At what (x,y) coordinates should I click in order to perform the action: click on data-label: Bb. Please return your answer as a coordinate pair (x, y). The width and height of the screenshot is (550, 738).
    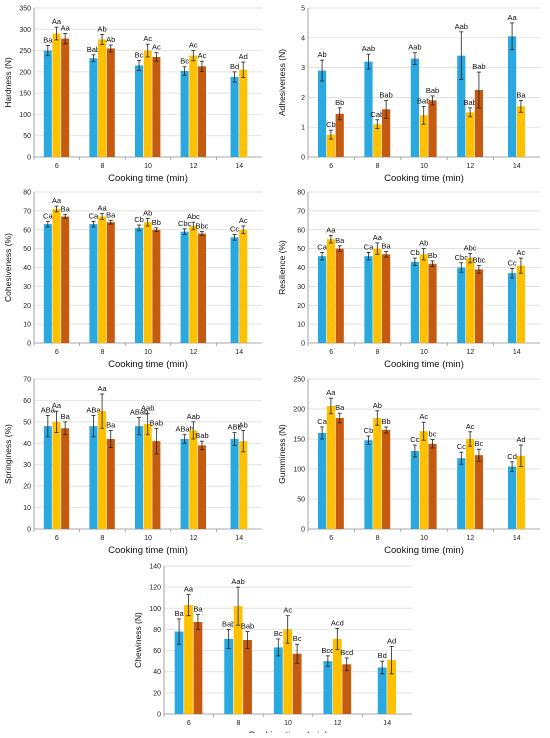
    Looking at the image, I should click on (386, 421).